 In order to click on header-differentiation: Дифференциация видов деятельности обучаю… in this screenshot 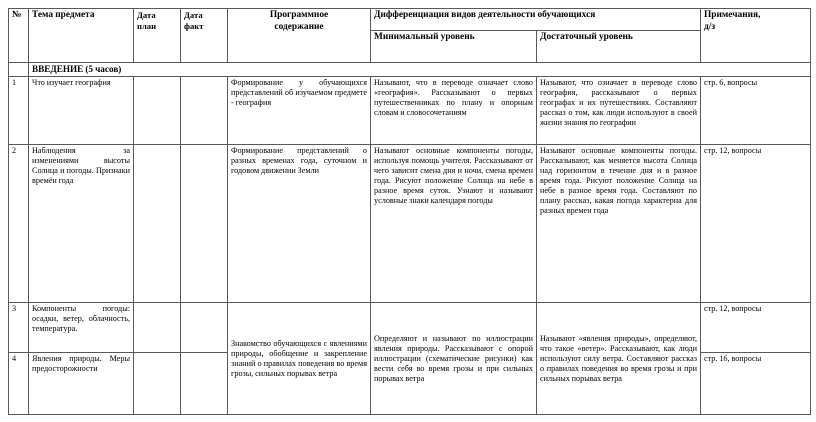, I will do `click(535, 19)`.